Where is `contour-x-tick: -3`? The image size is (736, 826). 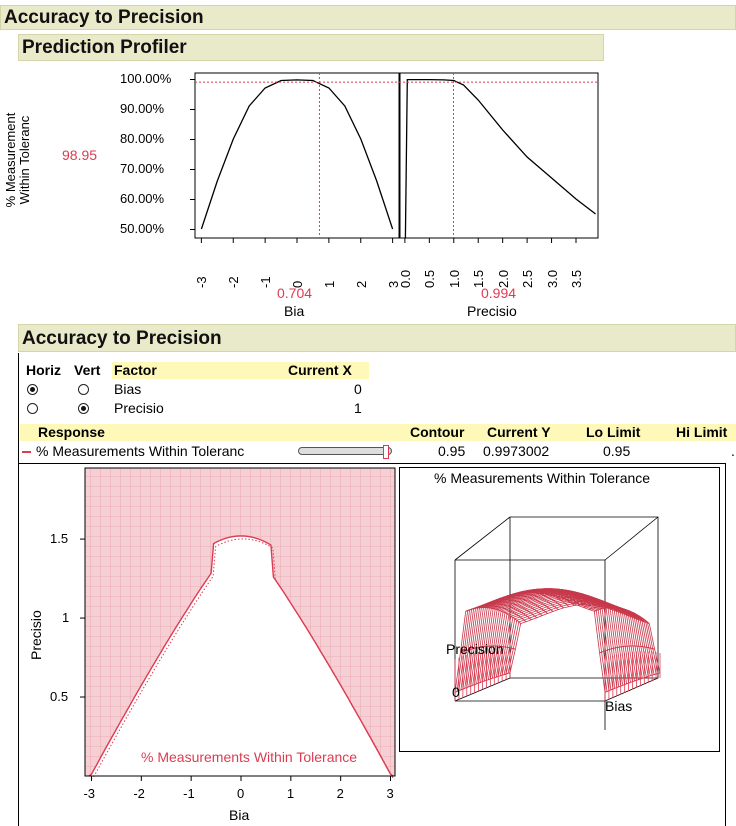
contour-x-tick: -3 is located at coordinates (89, 793).